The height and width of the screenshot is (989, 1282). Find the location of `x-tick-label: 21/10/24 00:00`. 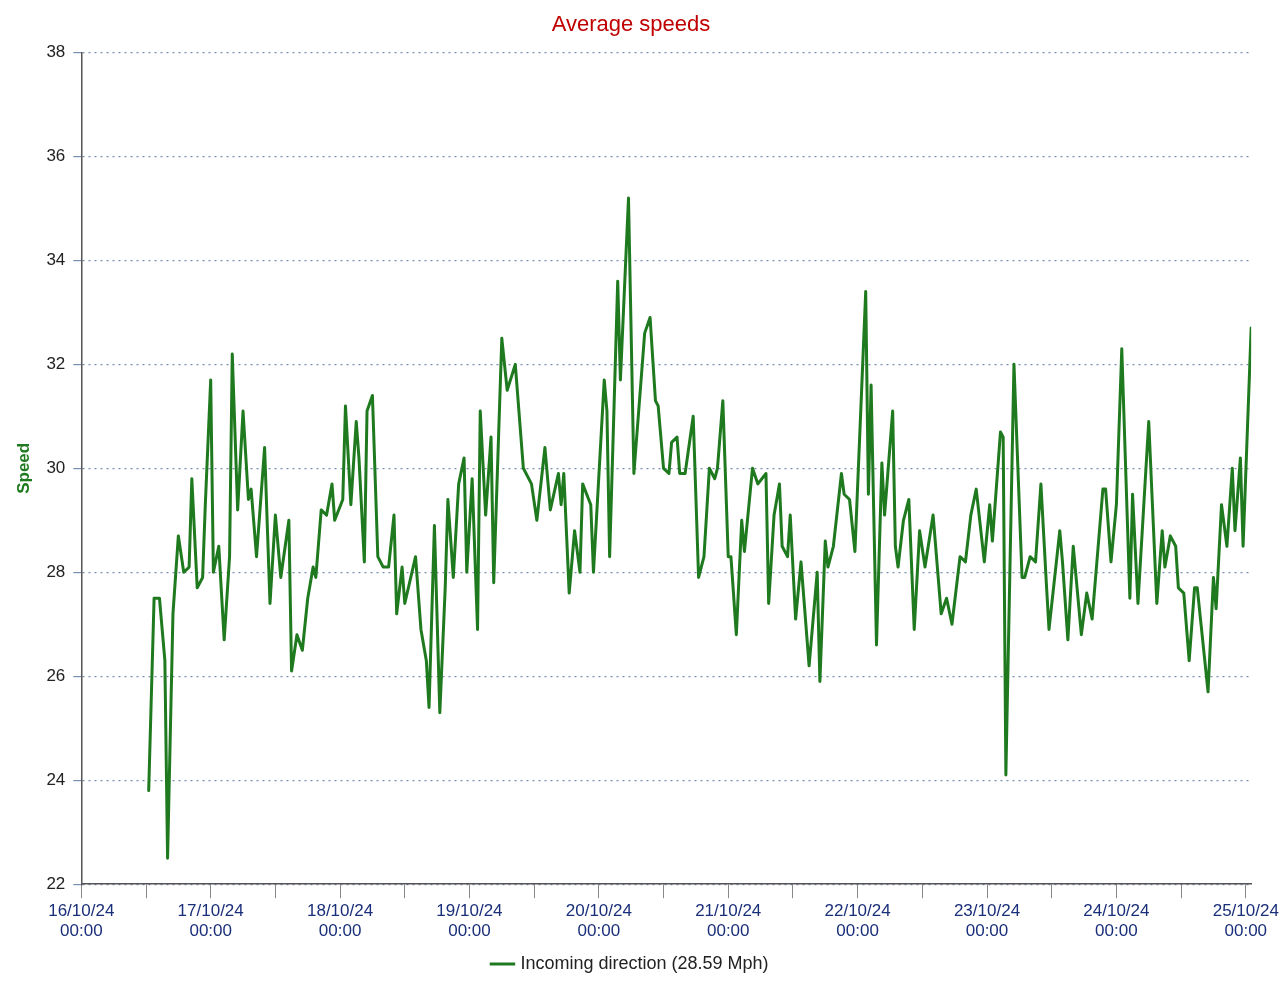

x-tick-label: 21/10/24 00:00 is located at coordinates (728, 921).